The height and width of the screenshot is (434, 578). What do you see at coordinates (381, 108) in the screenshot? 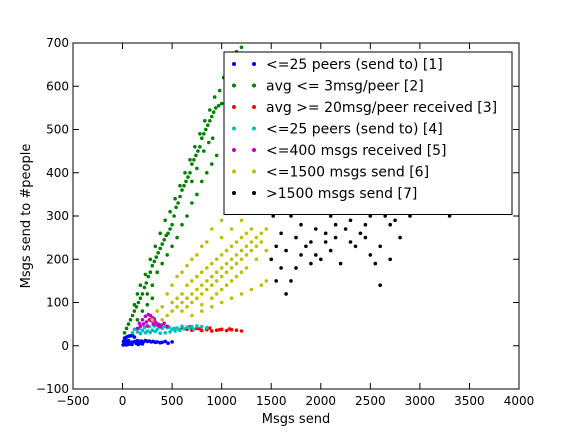
I see `legend-label: avg >= 20msg/peer received [3]` at bounding box center [381, 108].